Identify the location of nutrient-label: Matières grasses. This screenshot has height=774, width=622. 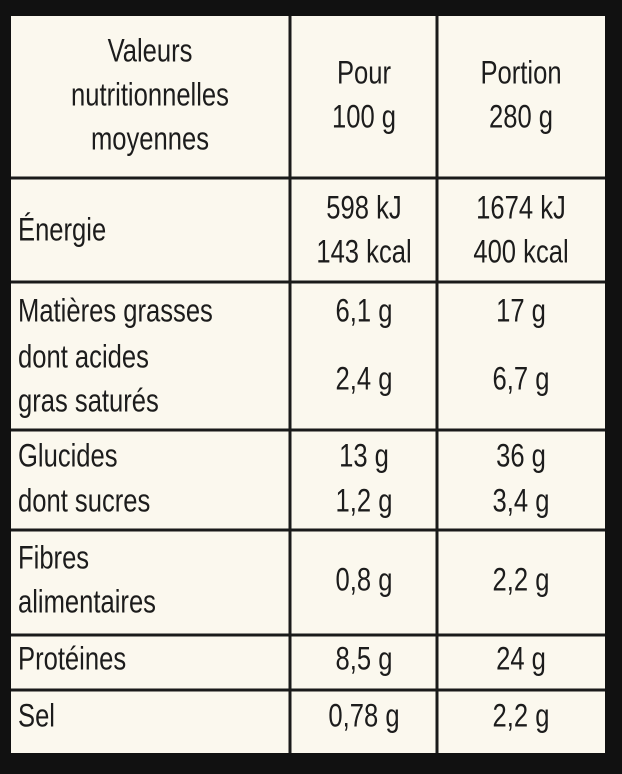
(115, 311).